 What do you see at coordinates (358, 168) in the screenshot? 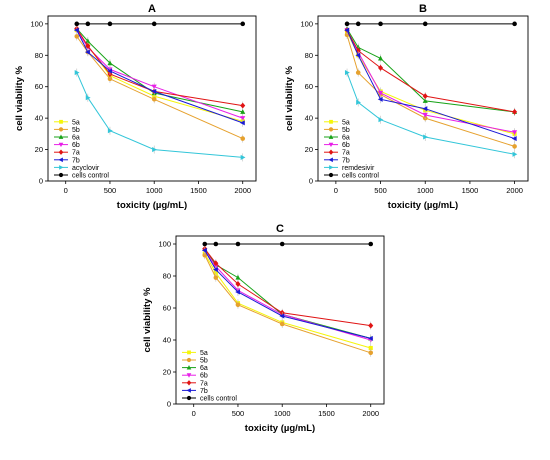
I see `legend-label: remdesivir` at bounding box center [358, 168].